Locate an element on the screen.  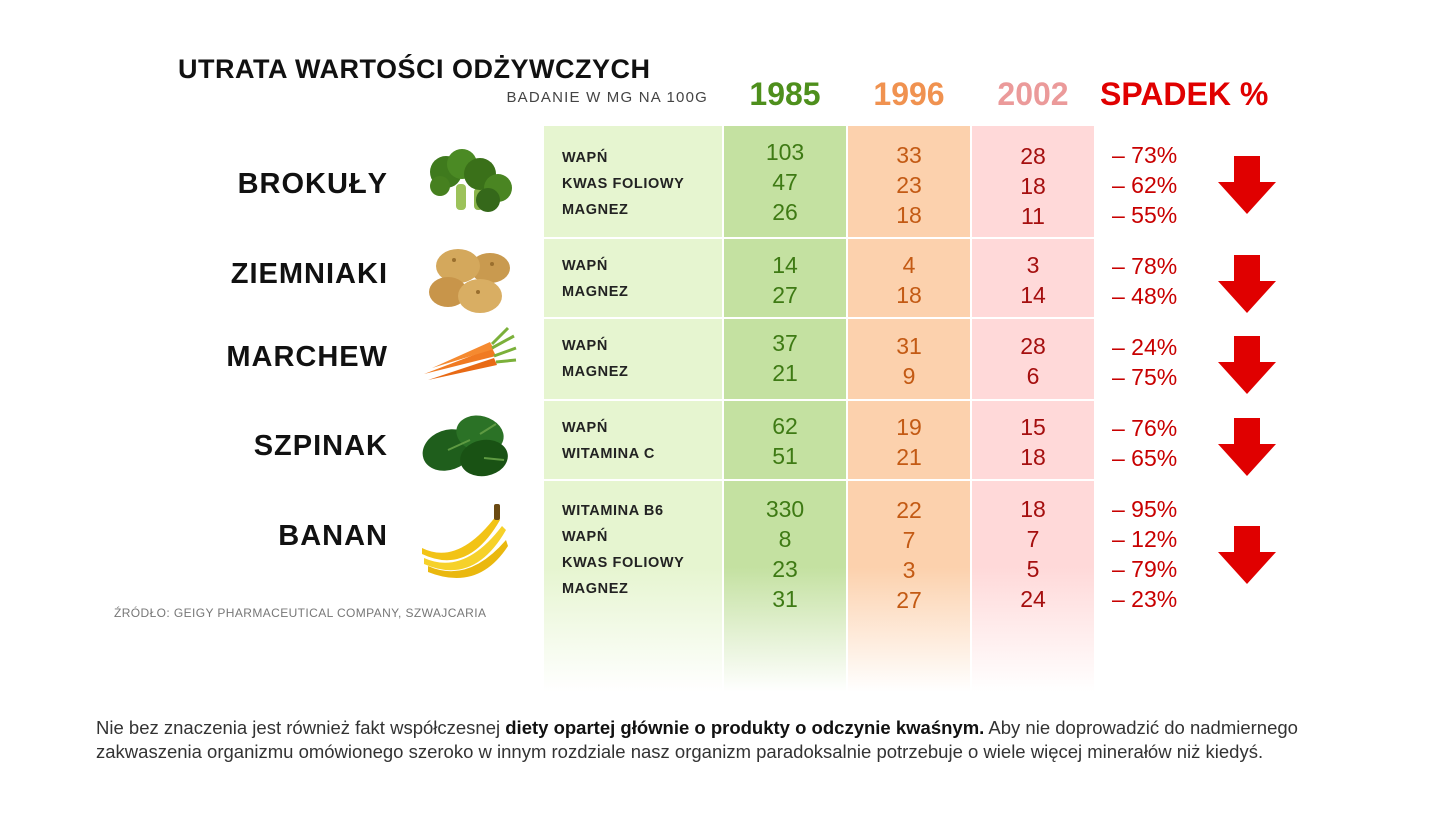
value-1996: 23 is located at coordinates (909, 185).